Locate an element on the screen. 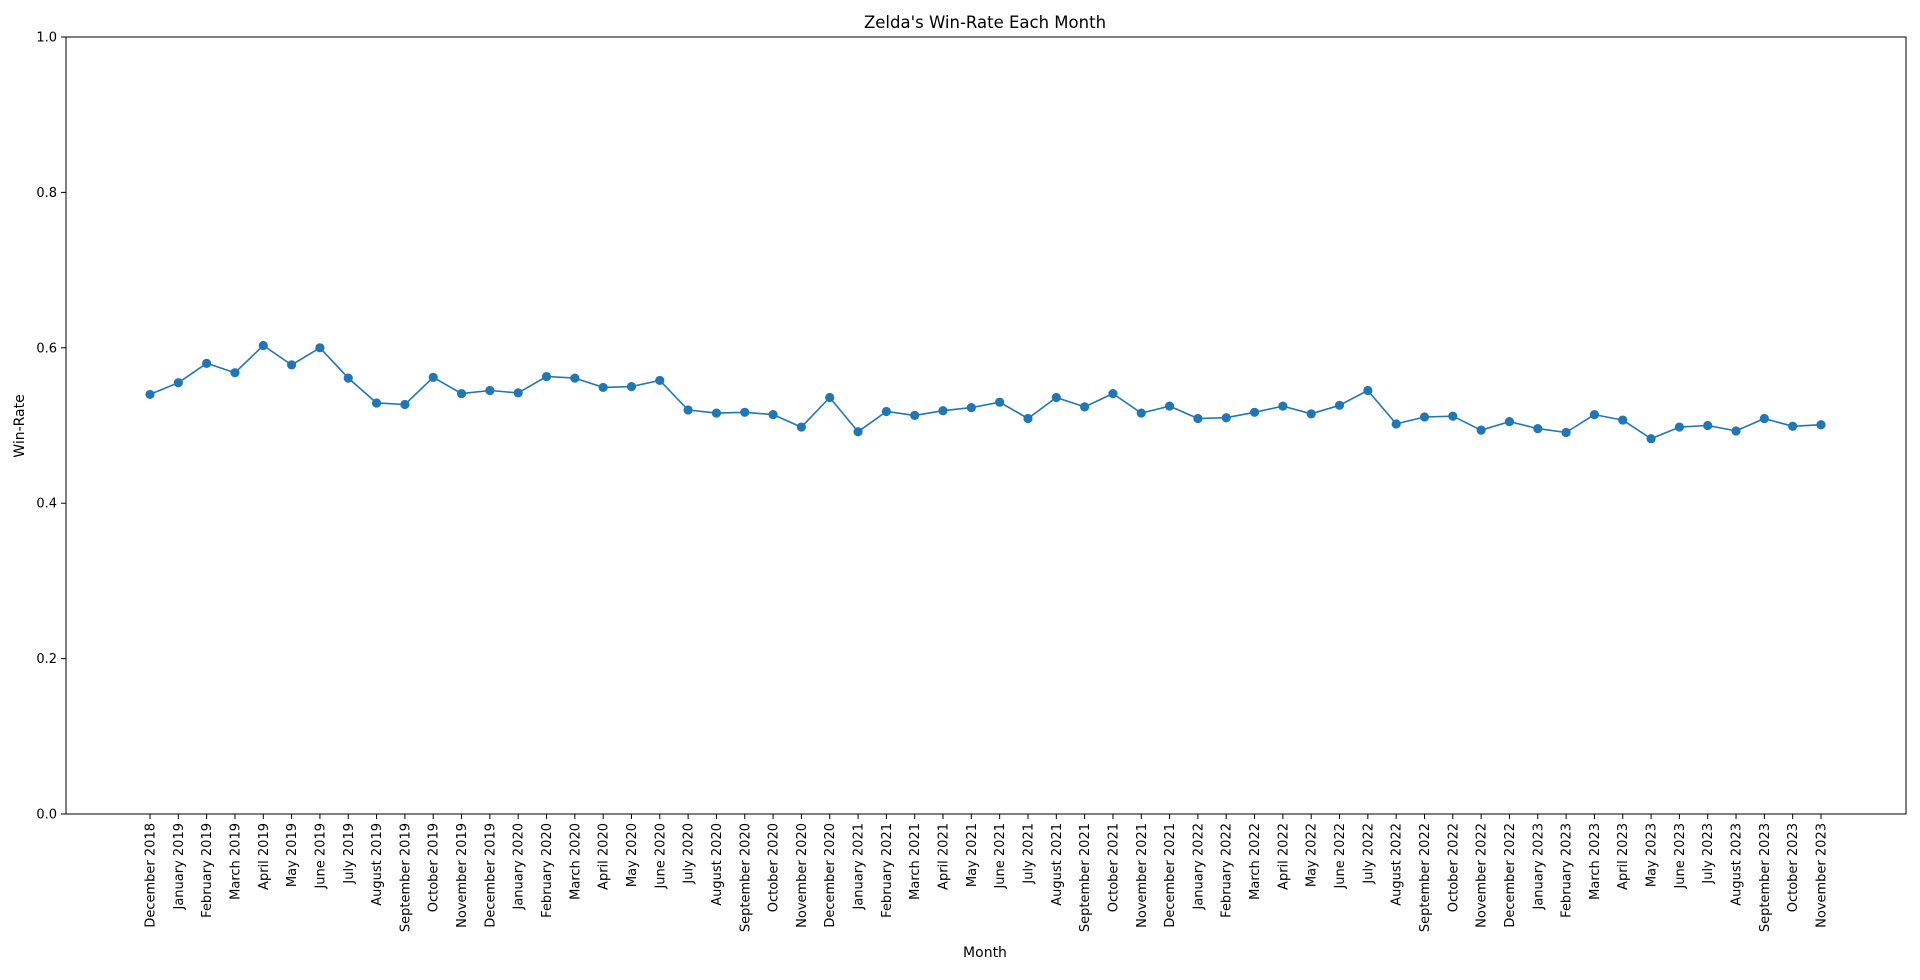 This screenshot has width=1920, height=980. x-tick-label: May 2020 is located at coordinates (632, 855).